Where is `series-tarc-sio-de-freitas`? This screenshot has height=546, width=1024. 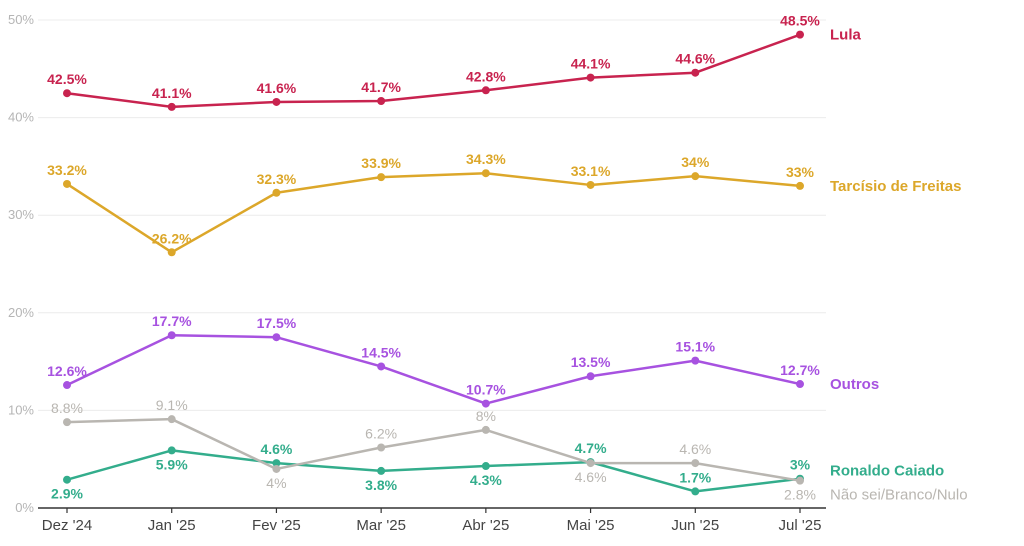
series-tarc-sio-de-freitas is located at coordinates (433, 213).